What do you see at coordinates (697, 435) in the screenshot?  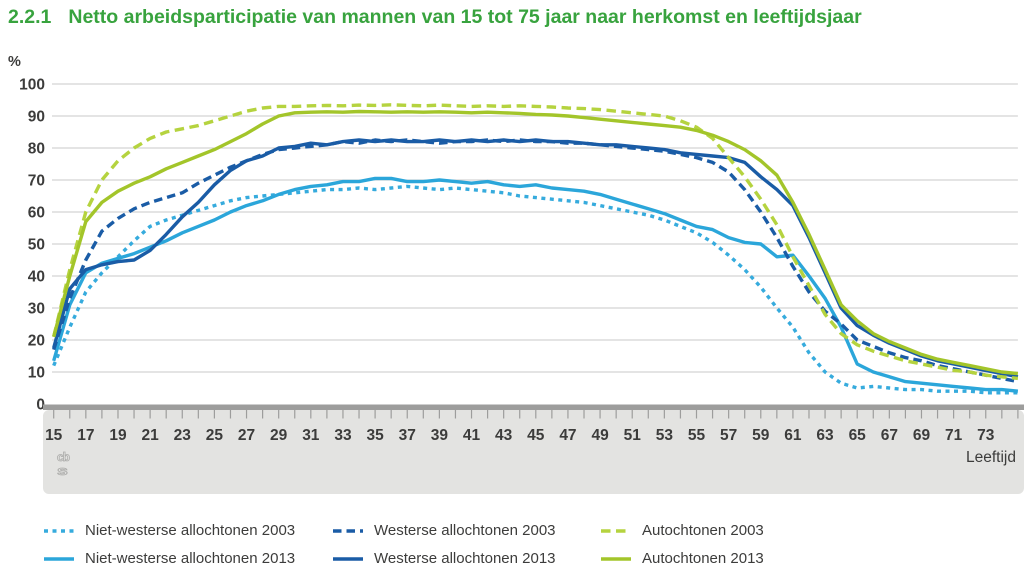 I see `x-tick-label: 55` at bounding box center [697, 435].